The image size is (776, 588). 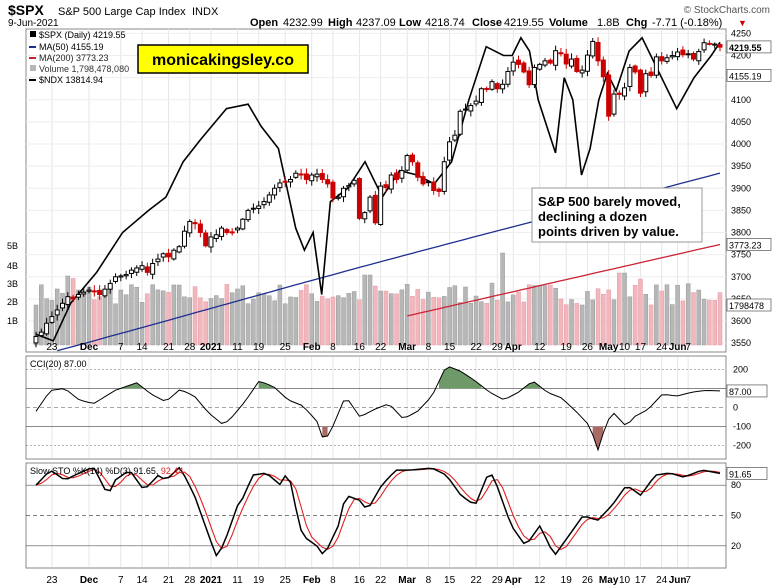 I want to click on sto-title-prefix: Slow STO %K(14) %D(3) 91.65,, so click(x=95, y=471).